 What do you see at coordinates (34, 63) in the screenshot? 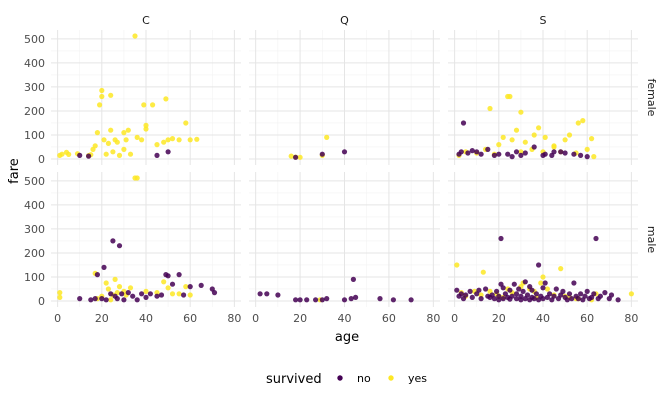
I see `y-tick-label: 400` at bounding box center [34, 63].